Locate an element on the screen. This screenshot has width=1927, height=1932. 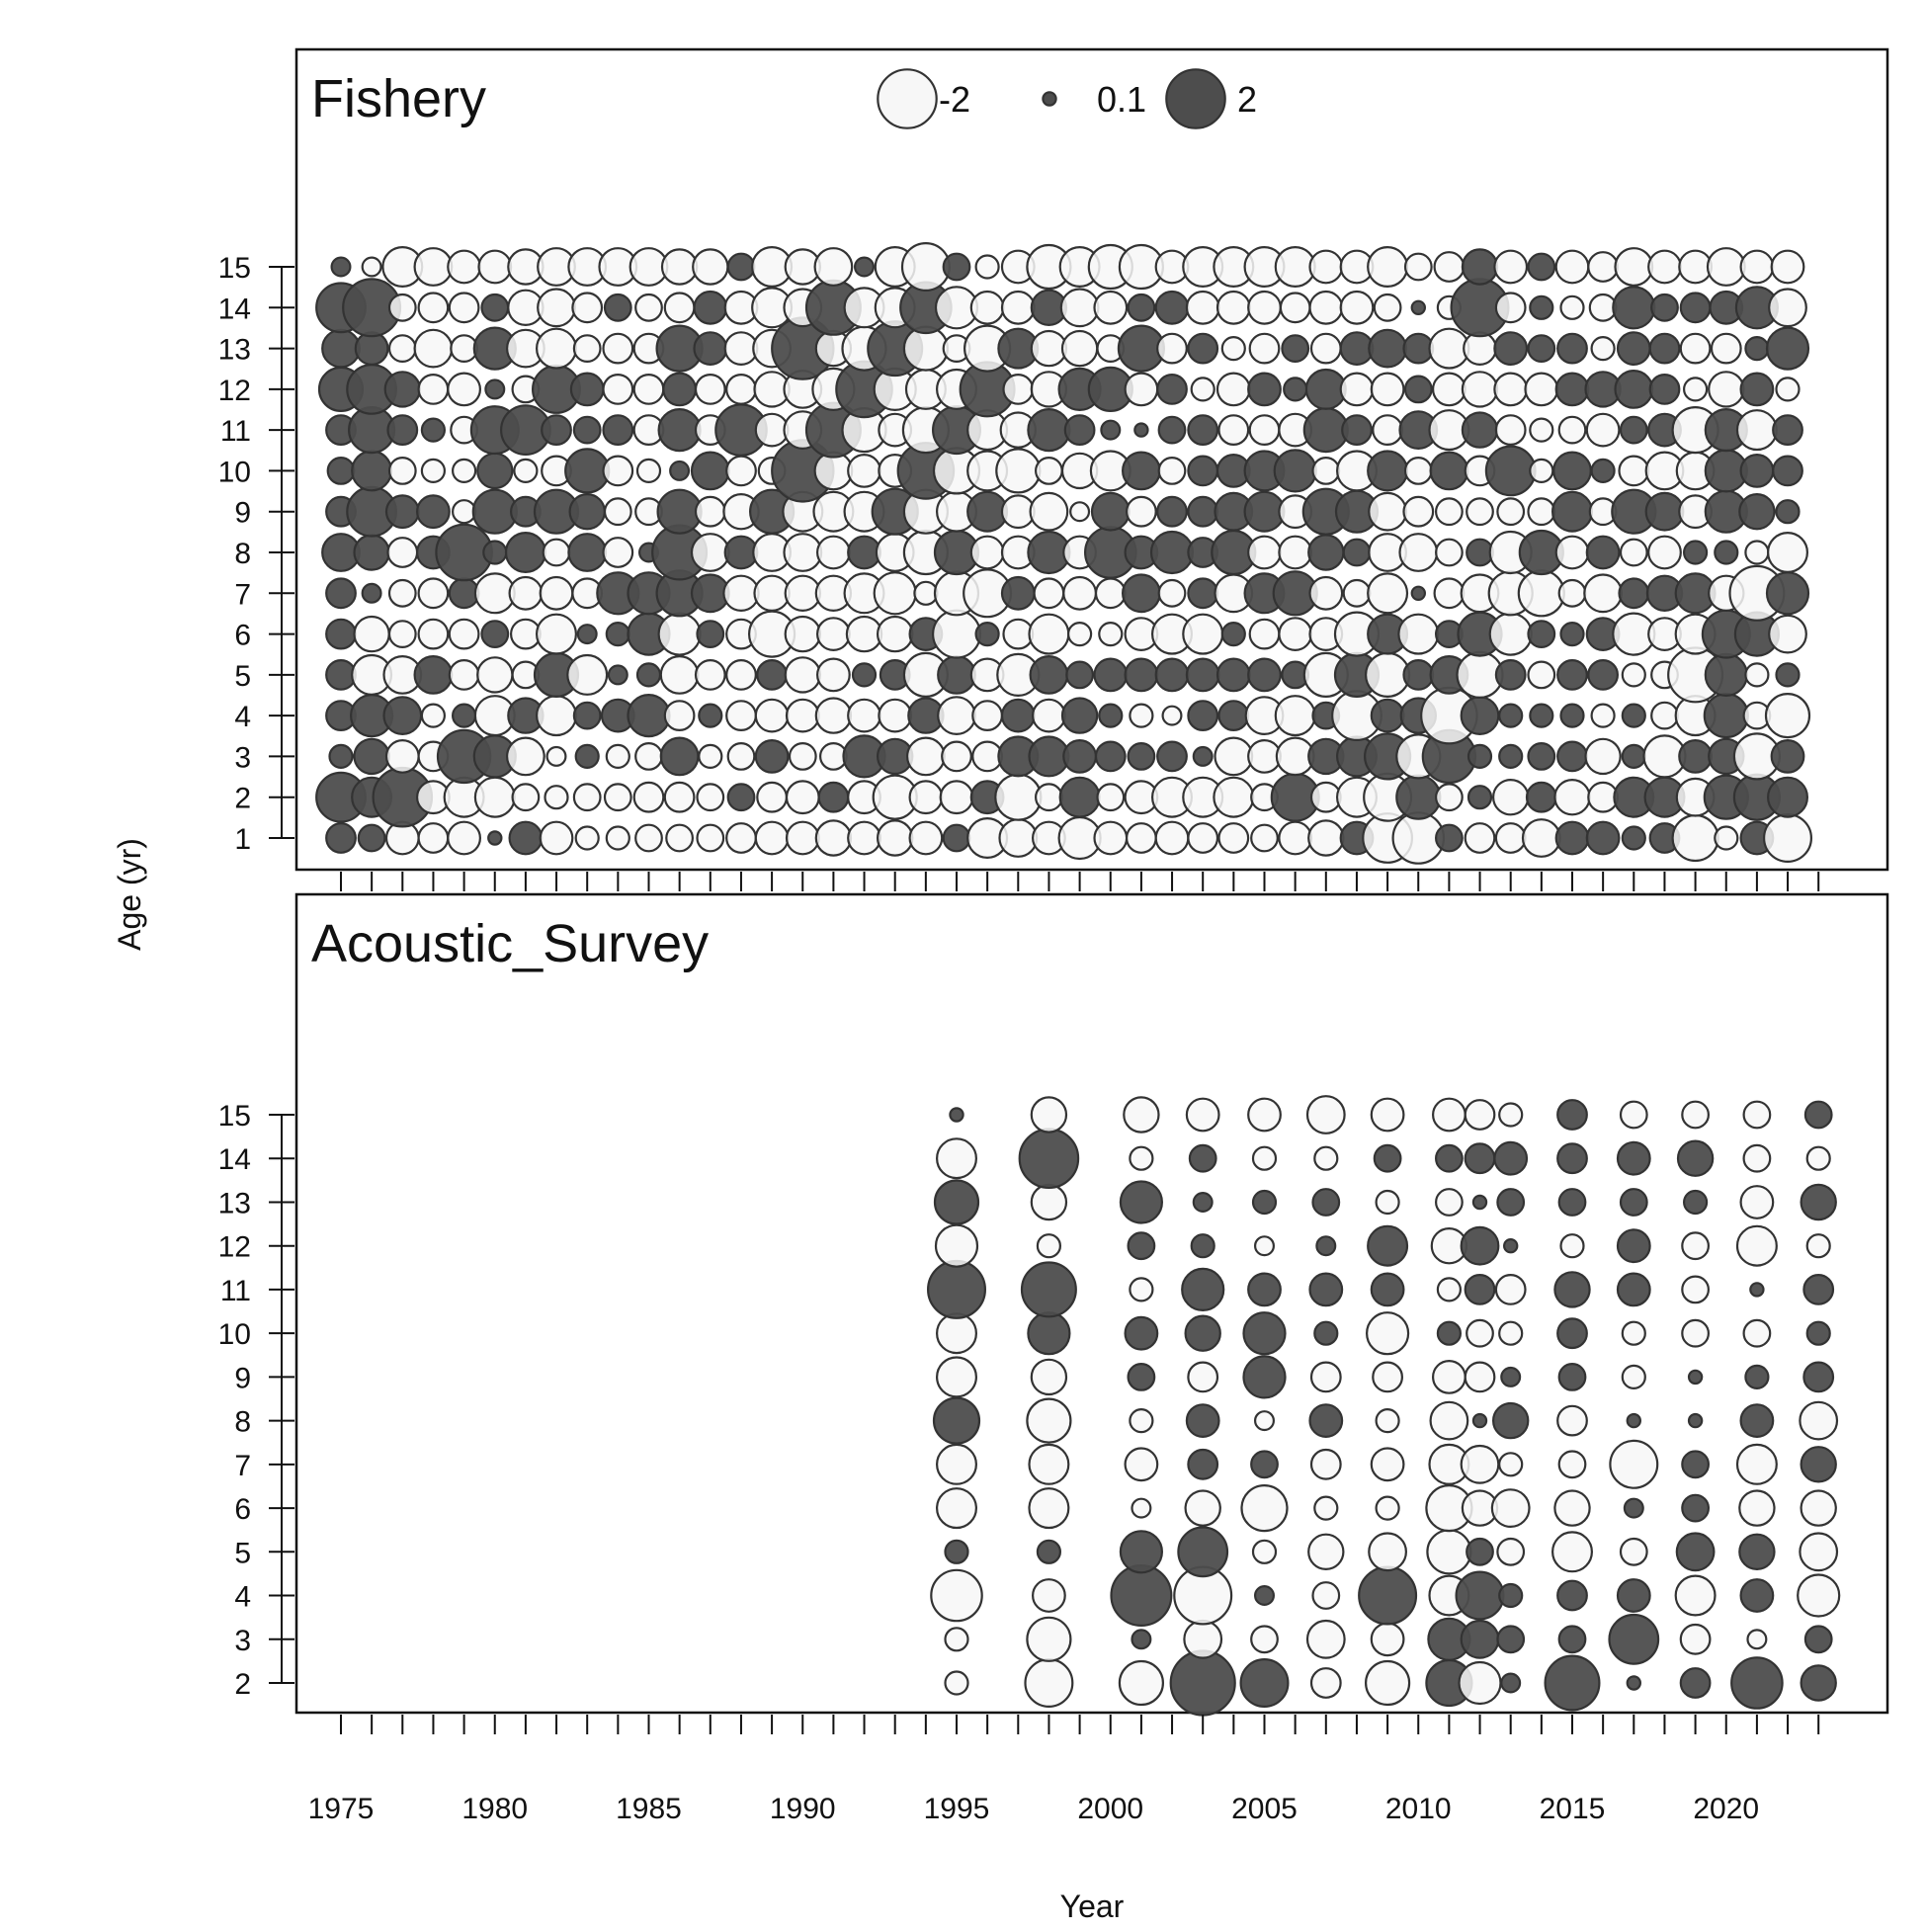
legend-label: 0.1 is located at coordinates (1121, 99).